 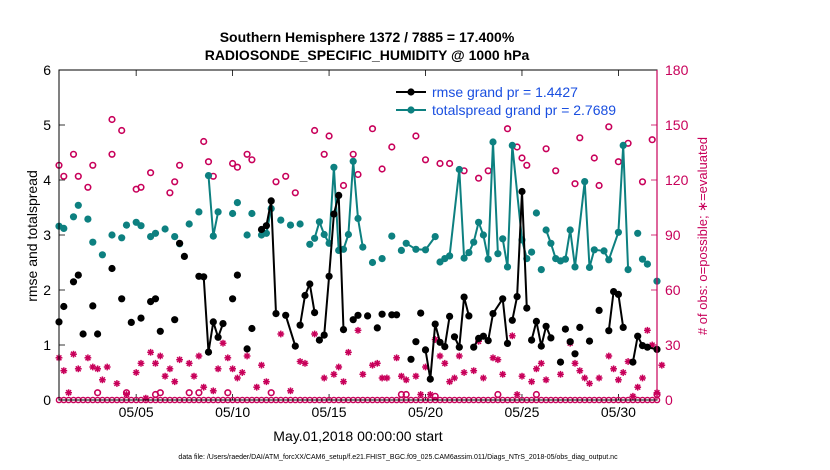 What do you see at coordinates (136, 412) in the screenshot?
I see `x-tick-label: 05/05` at bounding box center [136, 412].